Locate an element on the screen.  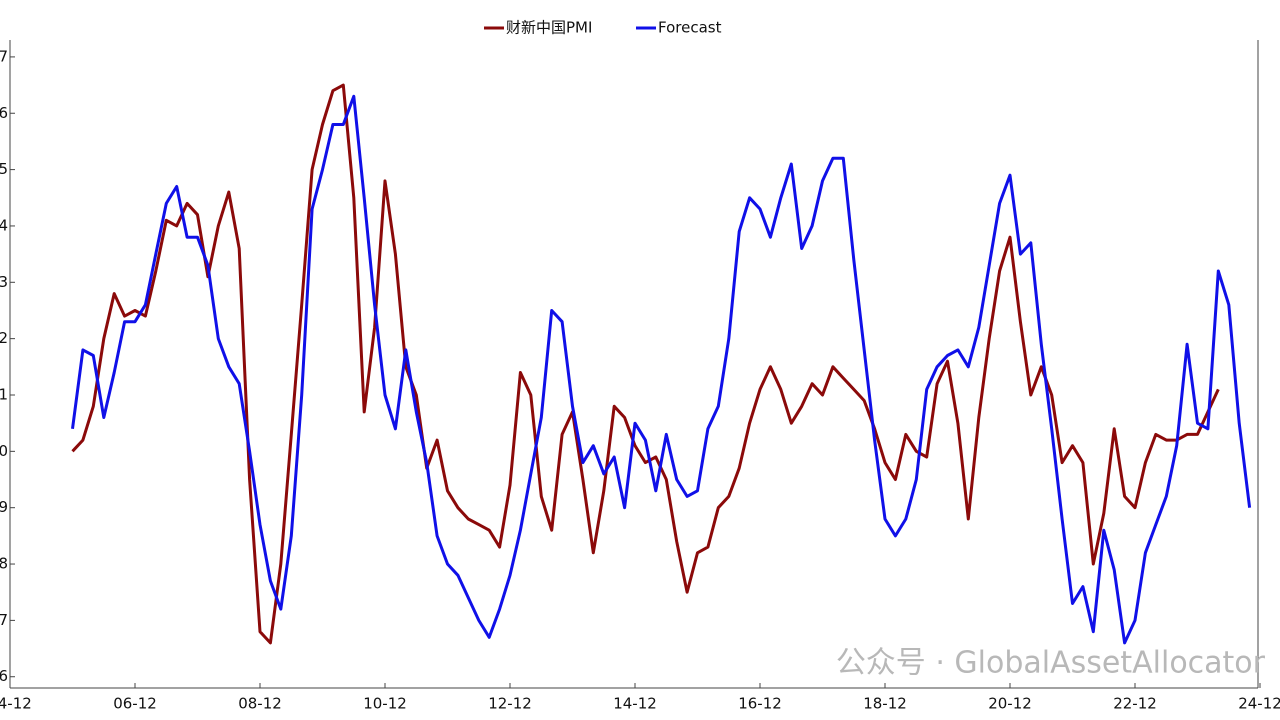
y-tick-label: 53 is located at coordinates (4, 282).